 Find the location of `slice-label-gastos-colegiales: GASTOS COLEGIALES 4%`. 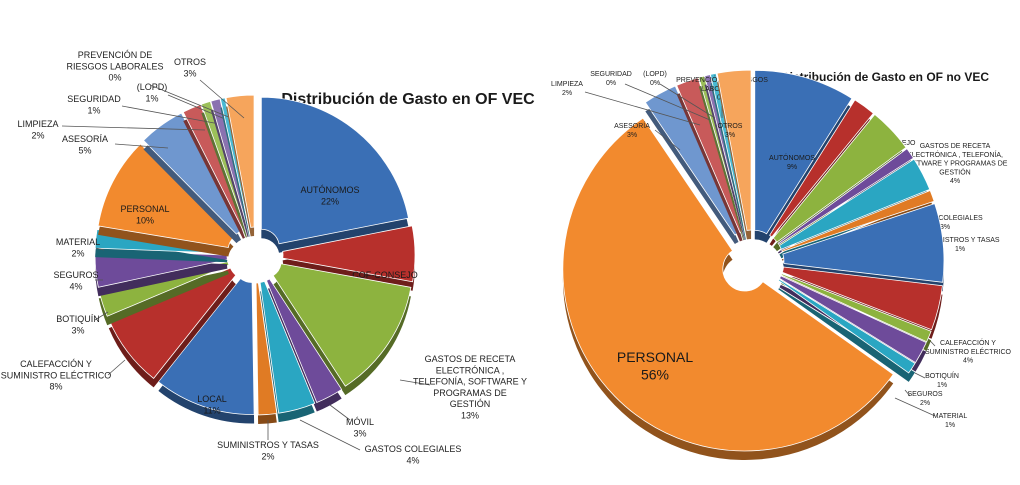

slice-label-gastos-colegiales: GASTOS COLEGIALES 4% is located at coordinates (413, 454).